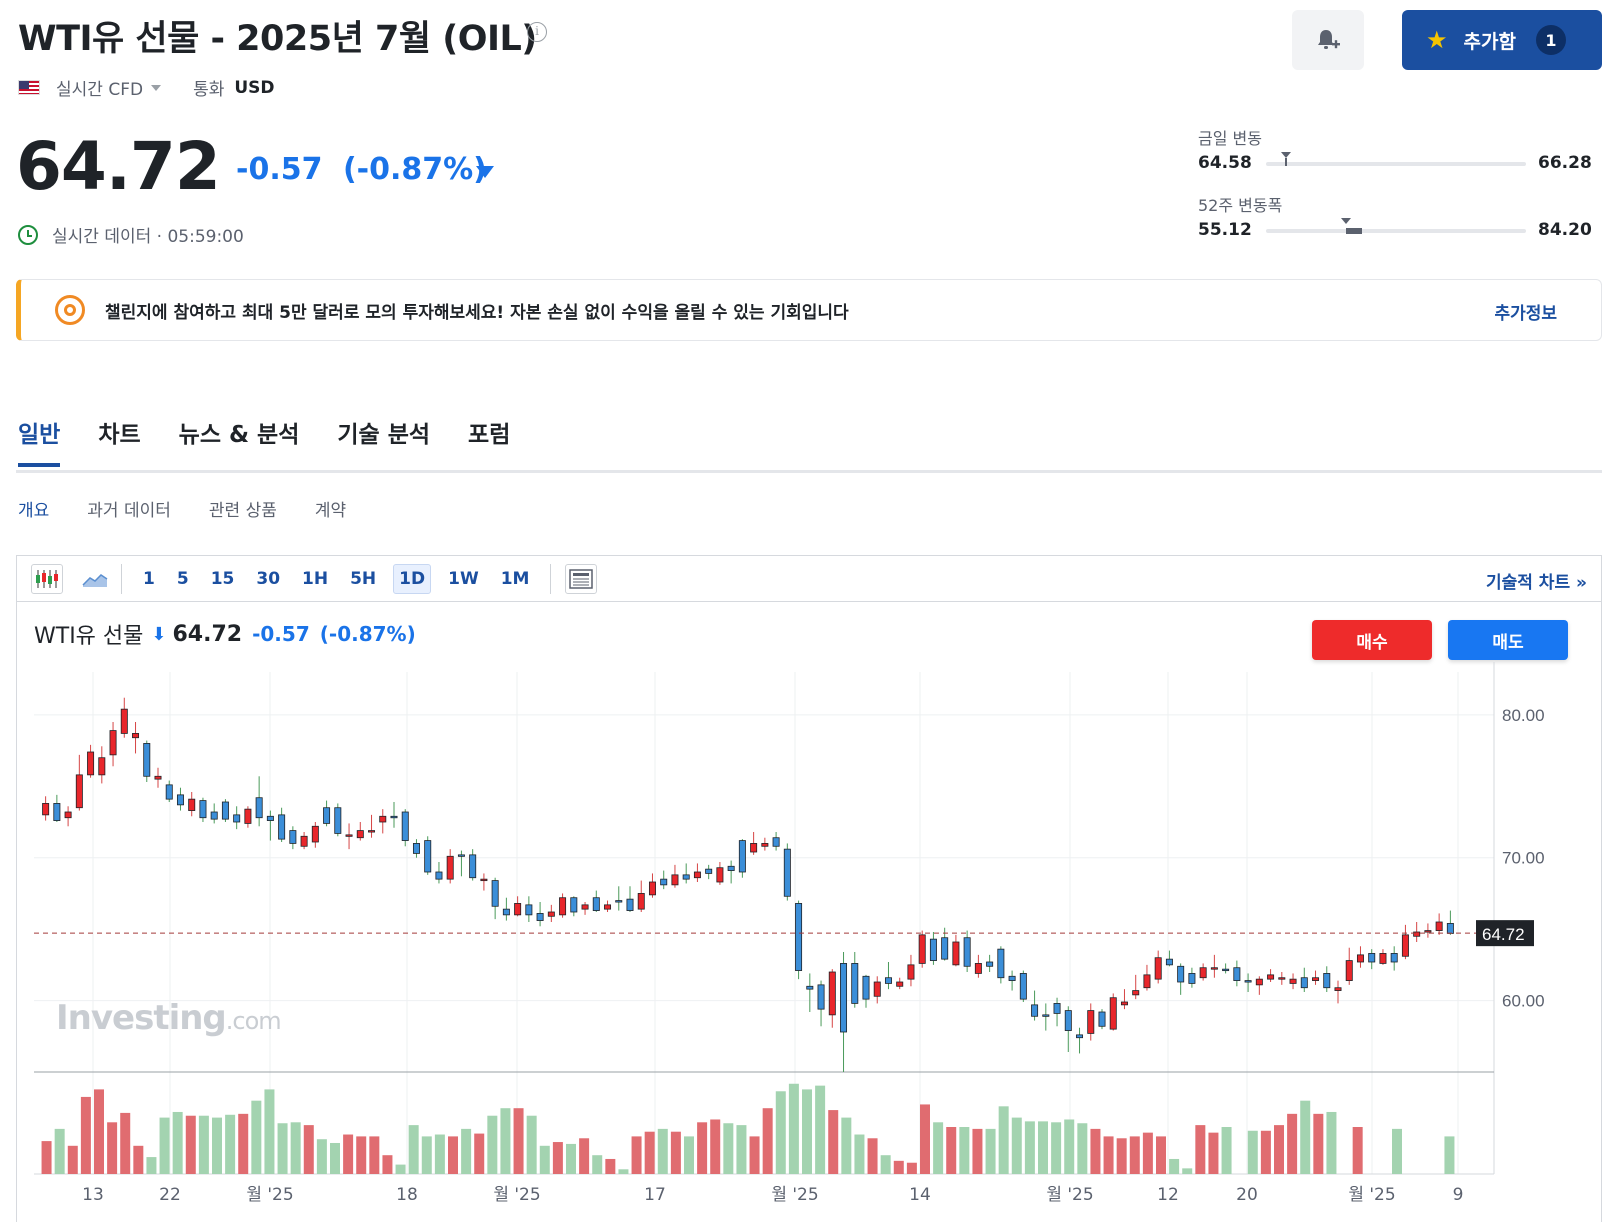 This screenshot has width=1610, height=1222. I want to click on week52-range-label: 52주 변동폭, so click(1240, 205).